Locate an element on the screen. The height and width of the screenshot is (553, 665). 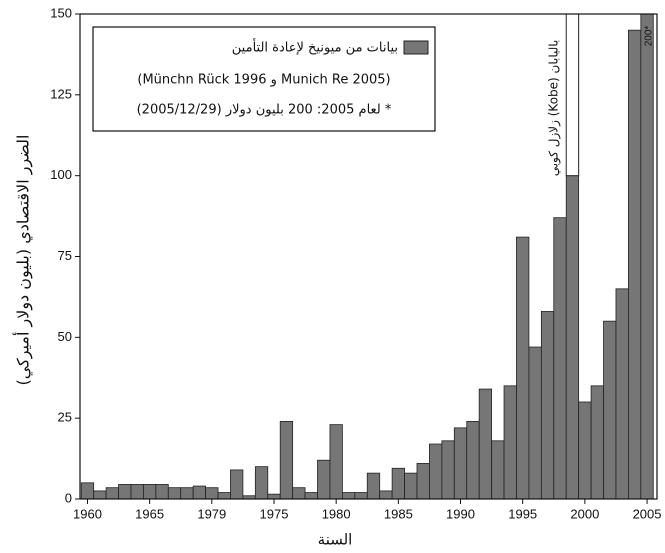
y-tick-label: 50 is located at coordinates (65, 336).